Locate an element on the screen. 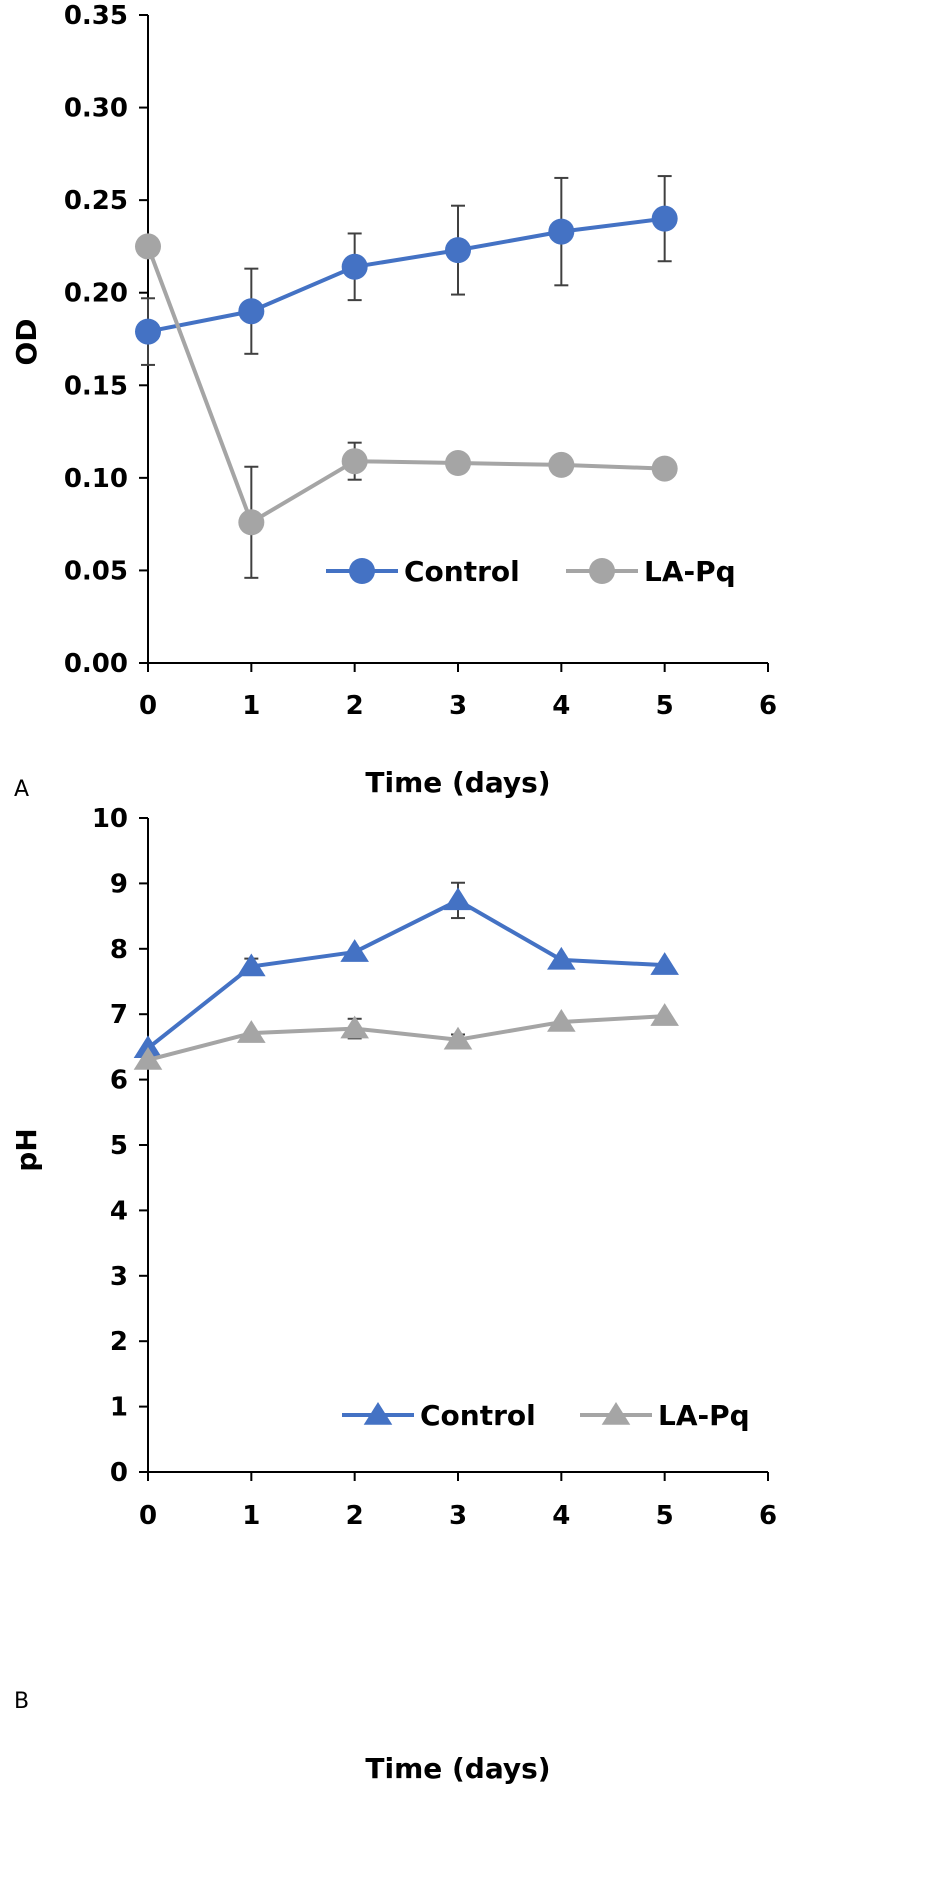 Image resolution: width=950 pixels, height=1904 pixels. panel-a-series-la-pq is located at coordinates (406, 406).